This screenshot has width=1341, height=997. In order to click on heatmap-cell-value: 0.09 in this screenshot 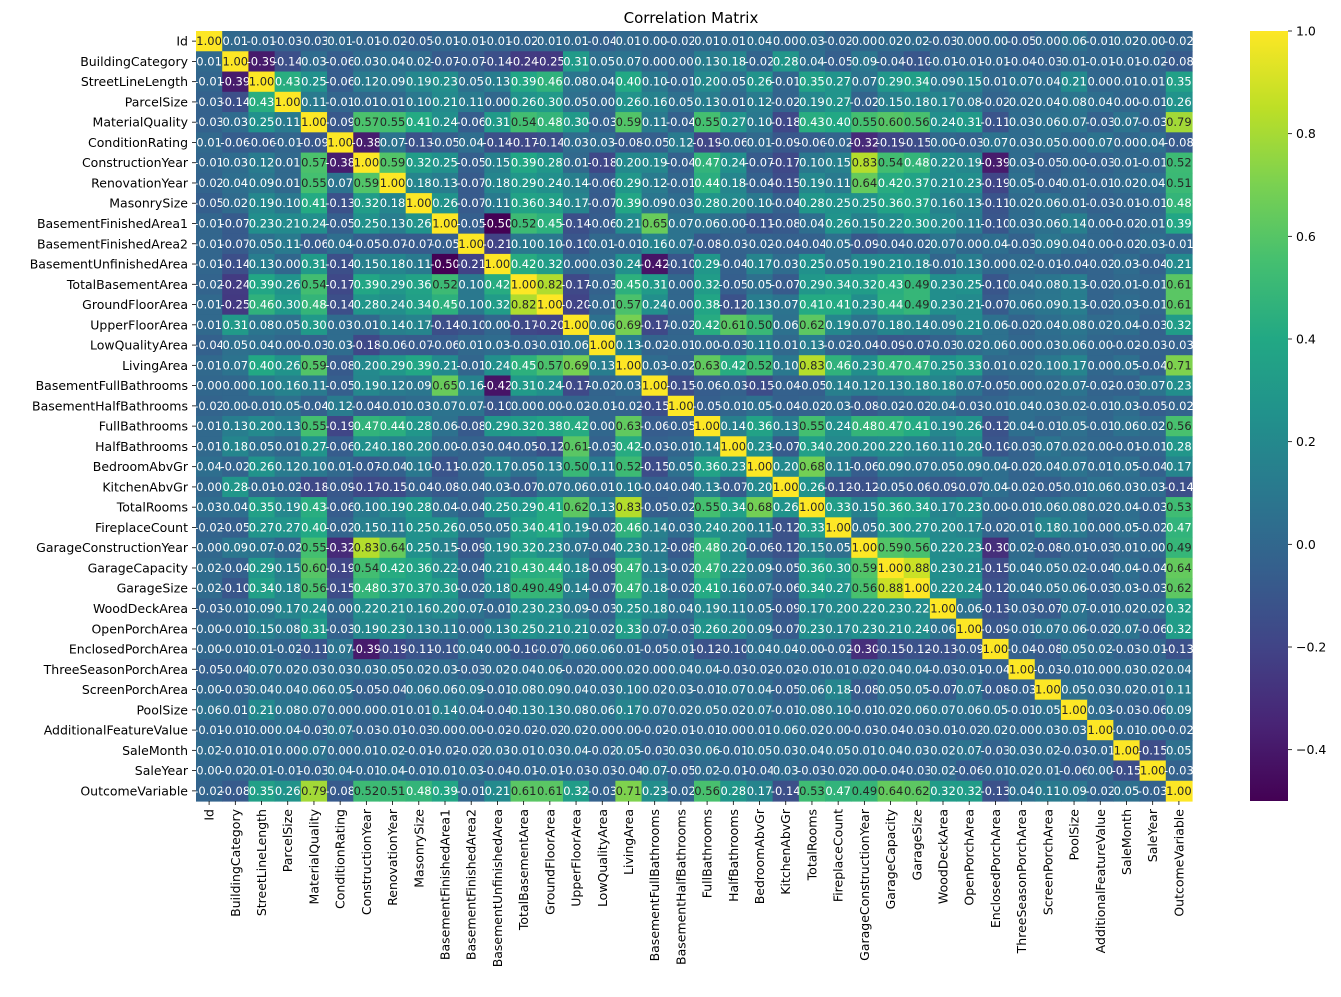, I will do `click(1074, 791)`.